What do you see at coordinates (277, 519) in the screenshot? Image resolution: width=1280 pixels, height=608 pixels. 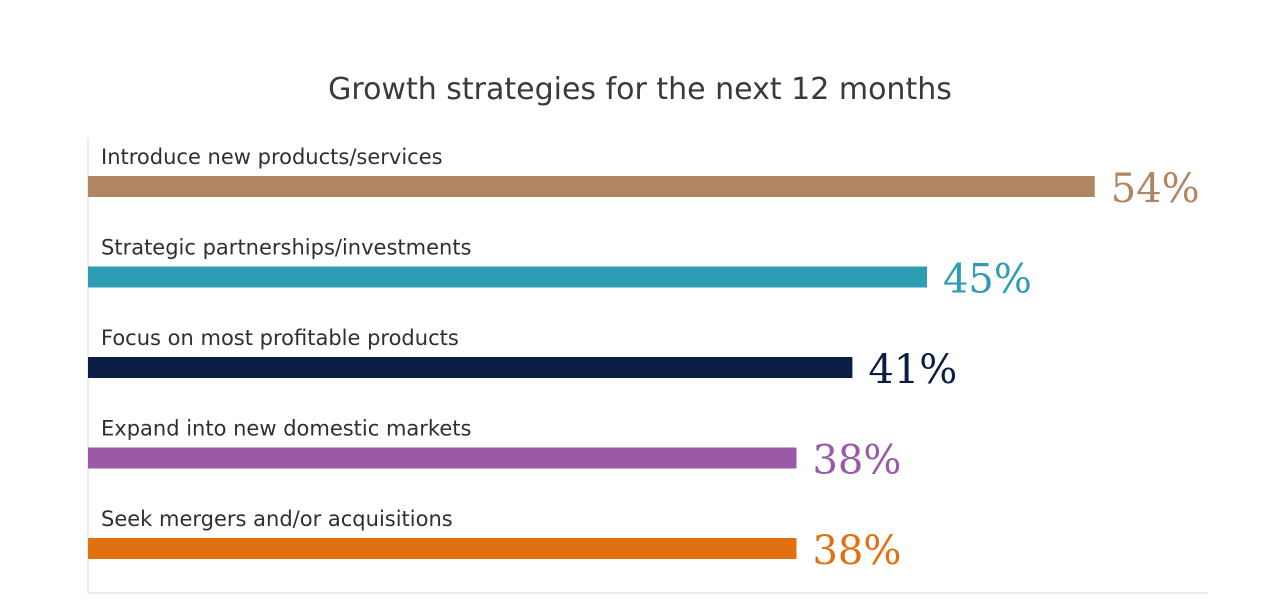 I see `category-label: Seek mergers and/or acquisitions` at bounding box center [277, 519].